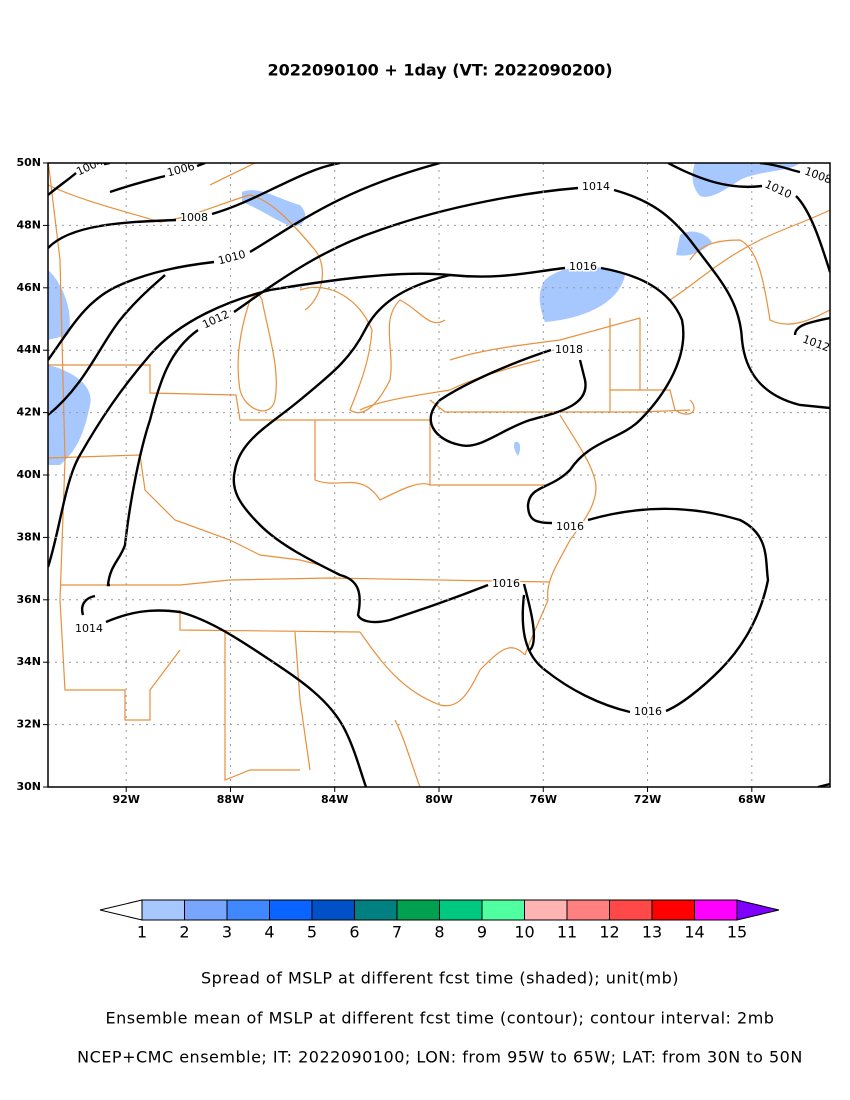  I want to click on colorbar-label: 7, so click(397, 932).